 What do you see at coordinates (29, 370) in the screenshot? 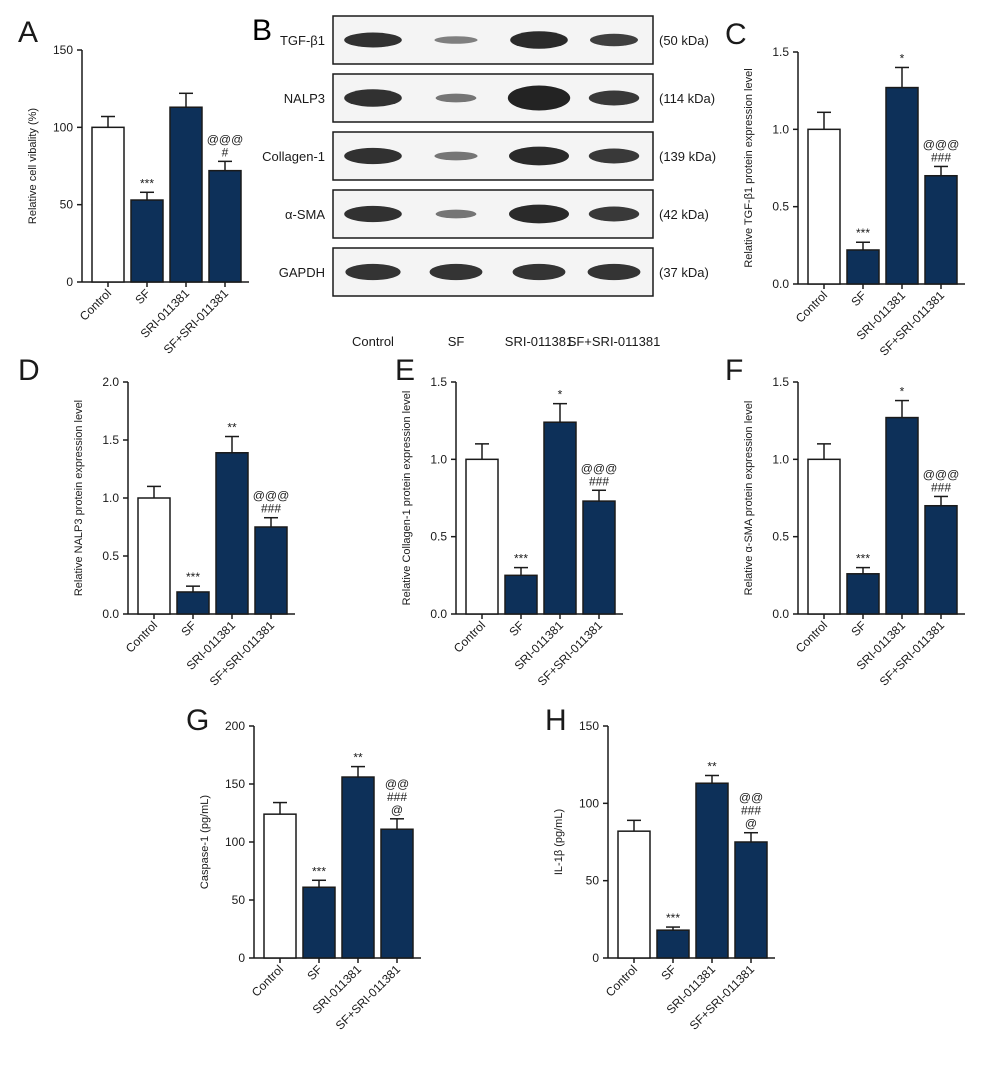
I see `panel-label-d: D` at bounding box center [29, 370].